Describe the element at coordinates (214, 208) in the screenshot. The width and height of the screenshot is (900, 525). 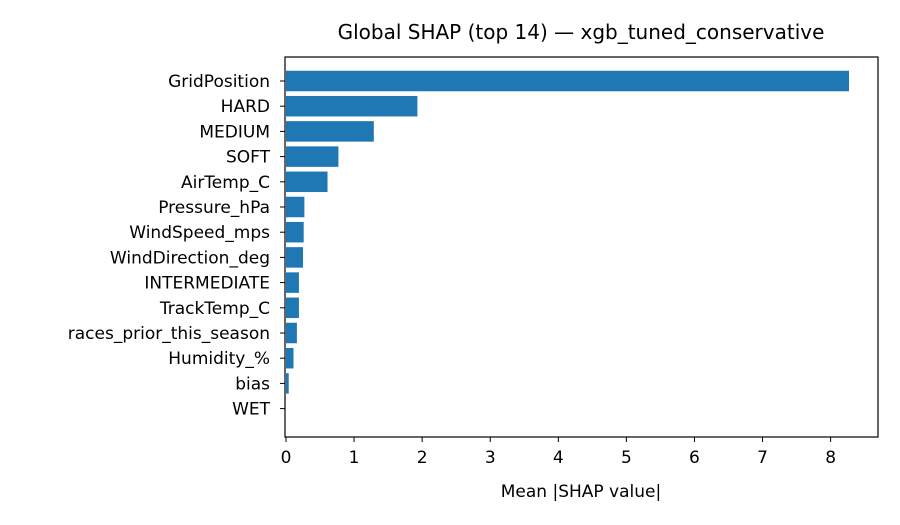
I see `y-tick-label: Pressure_hPa` at that location.